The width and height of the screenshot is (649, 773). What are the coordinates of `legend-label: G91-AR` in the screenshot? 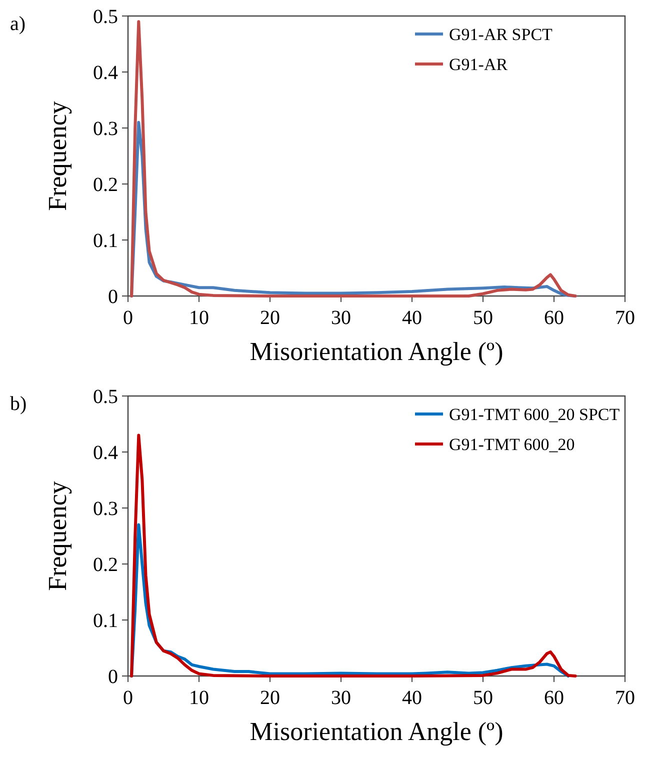 It's located at (478, 64).